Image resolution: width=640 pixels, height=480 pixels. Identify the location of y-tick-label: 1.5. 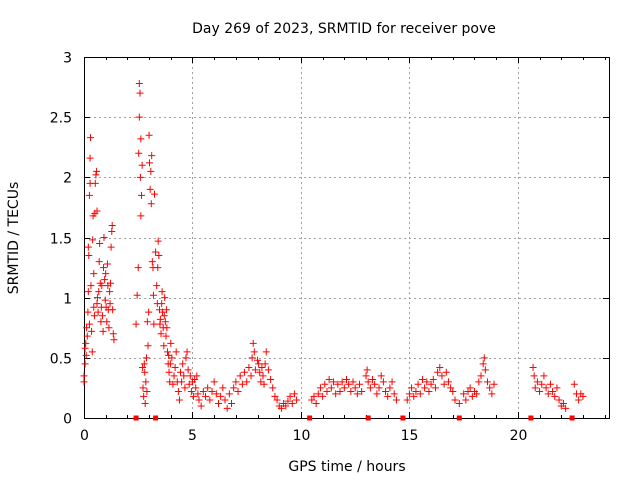
(61, 240).